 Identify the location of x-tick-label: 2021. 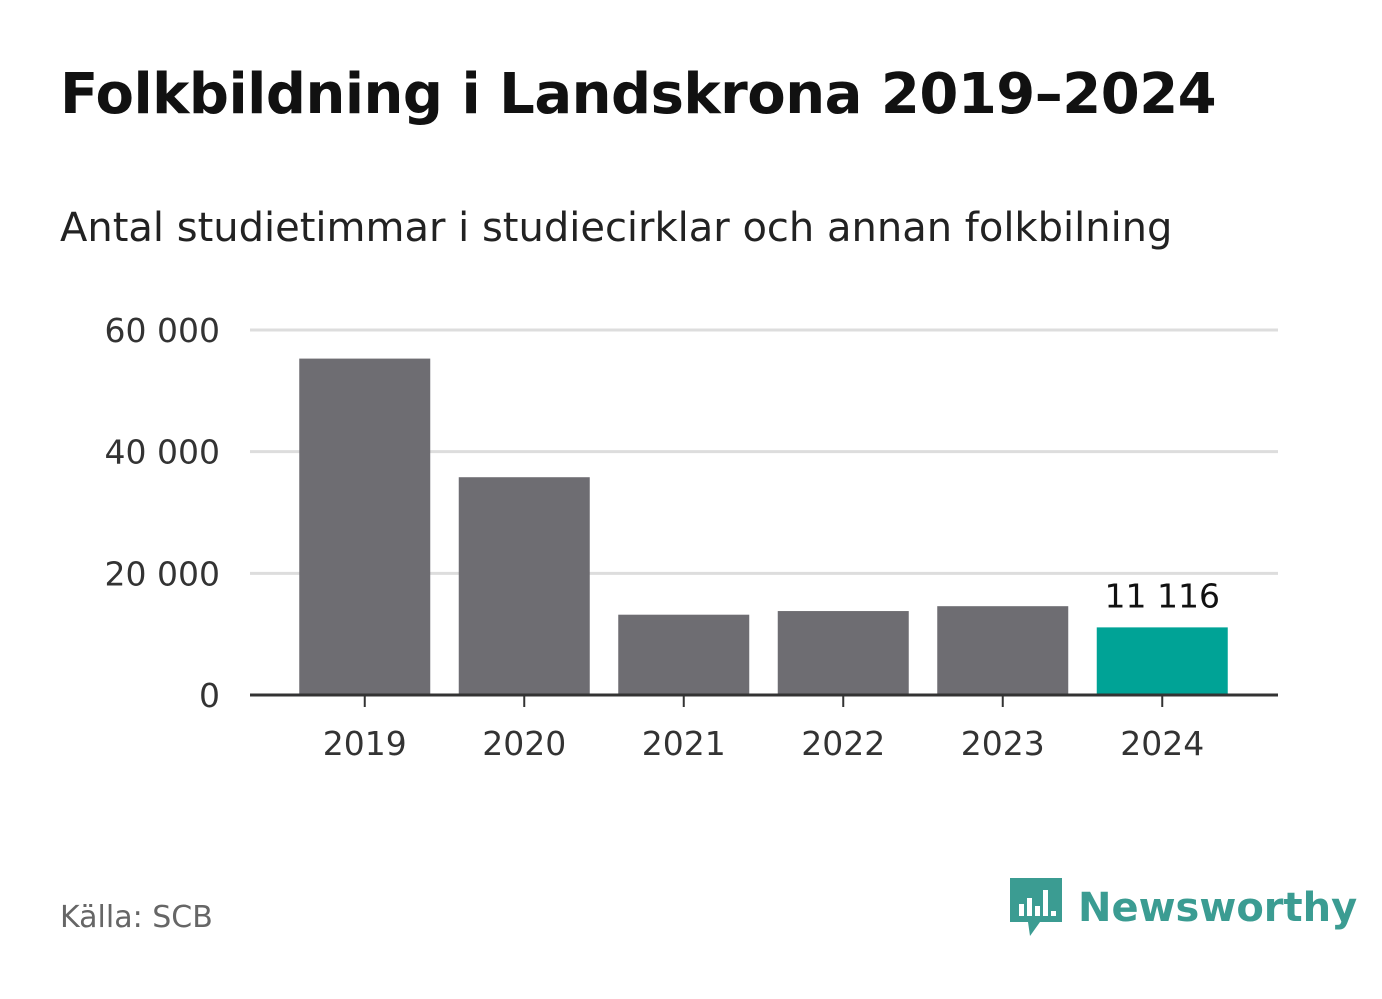
(684, 743).